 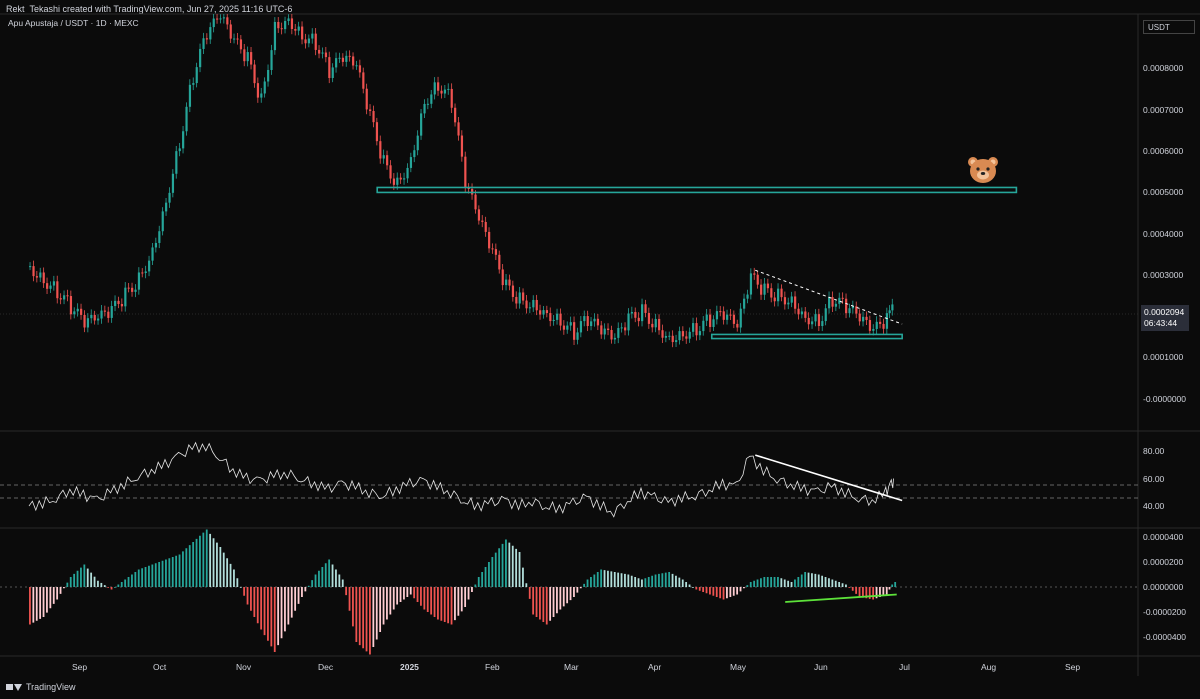 I want to click on currency-selector: USDT, so click(x=1169, y=27).